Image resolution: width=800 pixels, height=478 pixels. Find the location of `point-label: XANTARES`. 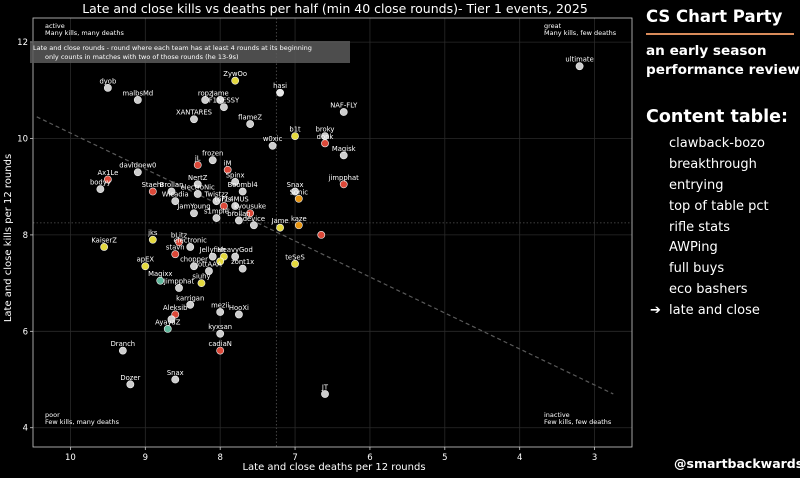

point-label: XANTARES is located at coordinates (194, 113).